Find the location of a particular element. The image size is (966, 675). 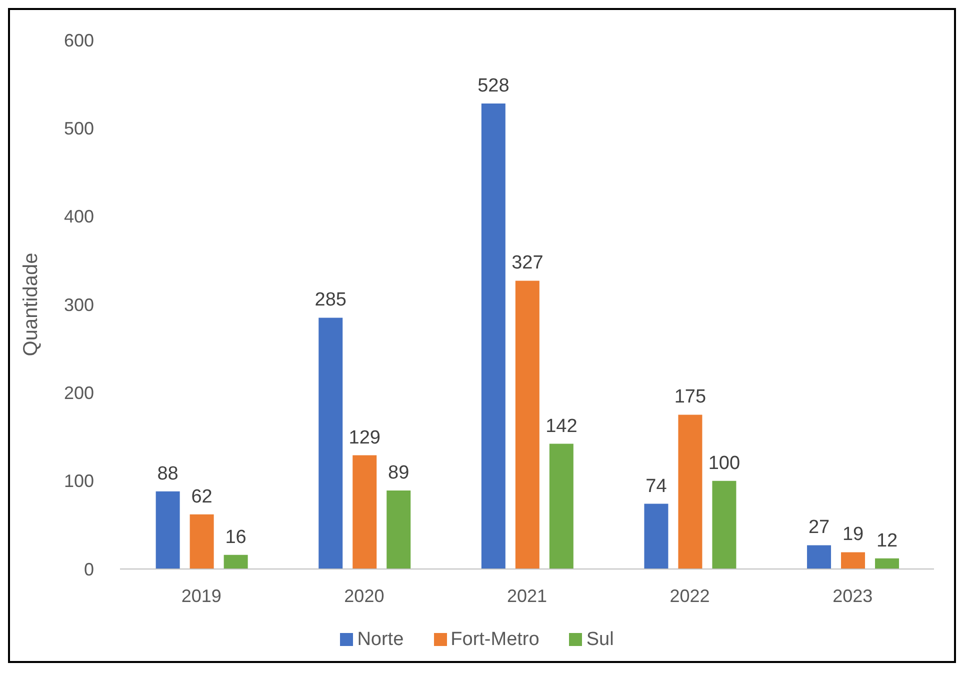

data-label: 88 is located at coordinates (167, 473).